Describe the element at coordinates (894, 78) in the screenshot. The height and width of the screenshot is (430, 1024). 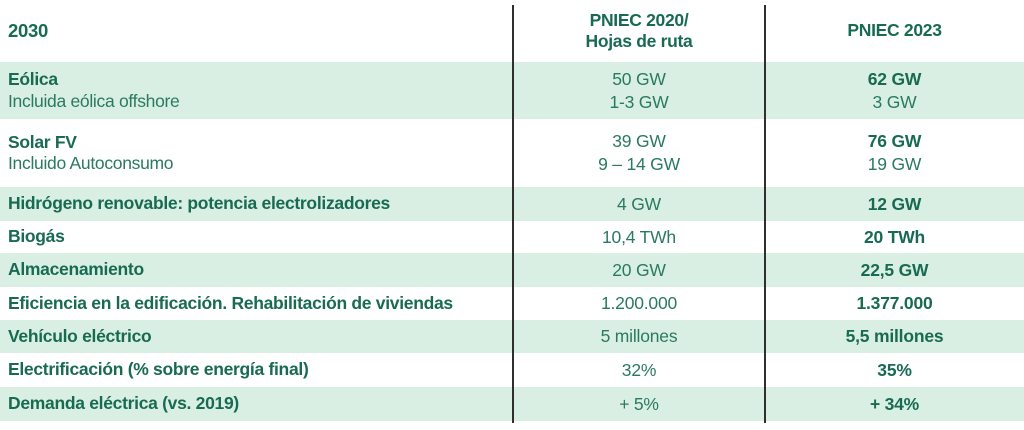
I see `pniec-2023-value: 62 GW` at that location.